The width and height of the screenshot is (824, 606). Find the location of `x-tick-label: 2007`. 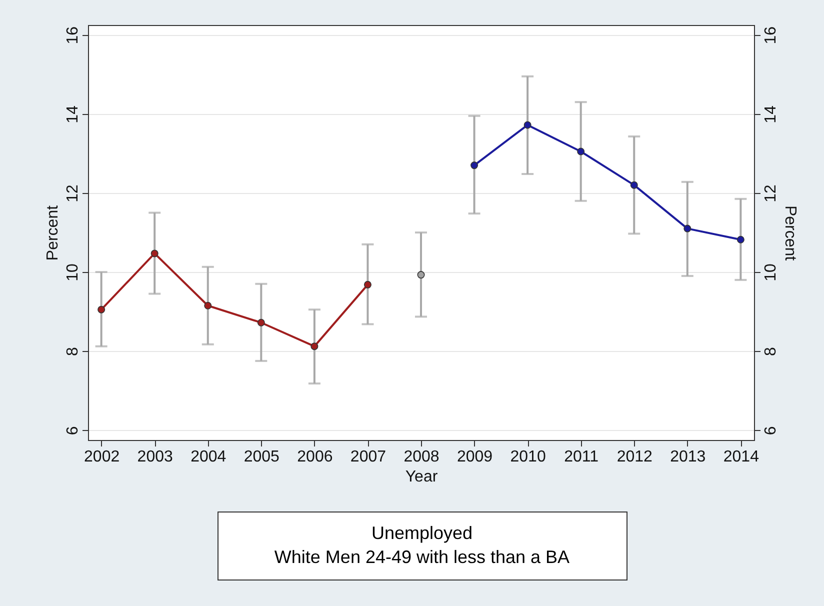

x-tick-label: 2007 is located at coordinates (368, 457).